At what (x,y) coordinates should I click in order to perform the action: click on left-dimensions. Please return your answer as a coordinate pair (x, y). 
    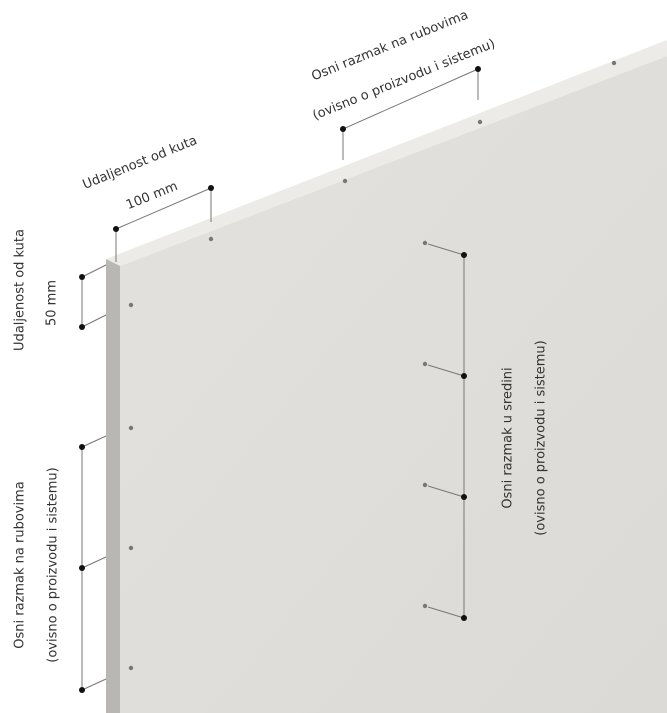
    Looking at the image, I should click on (93, 478).